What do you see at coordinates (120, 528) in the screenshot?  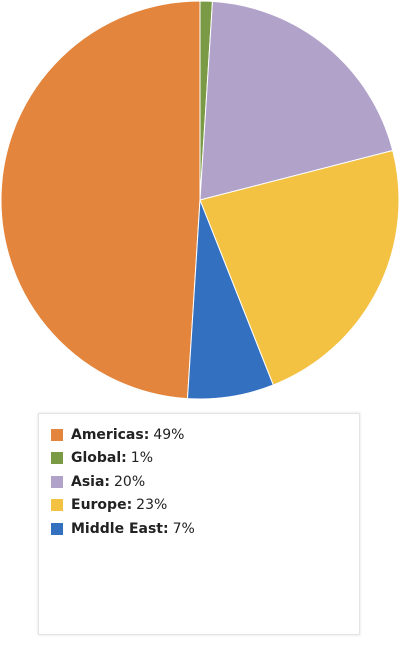 I see `legend-label: Middle East:` at bounding box center [120, 528].